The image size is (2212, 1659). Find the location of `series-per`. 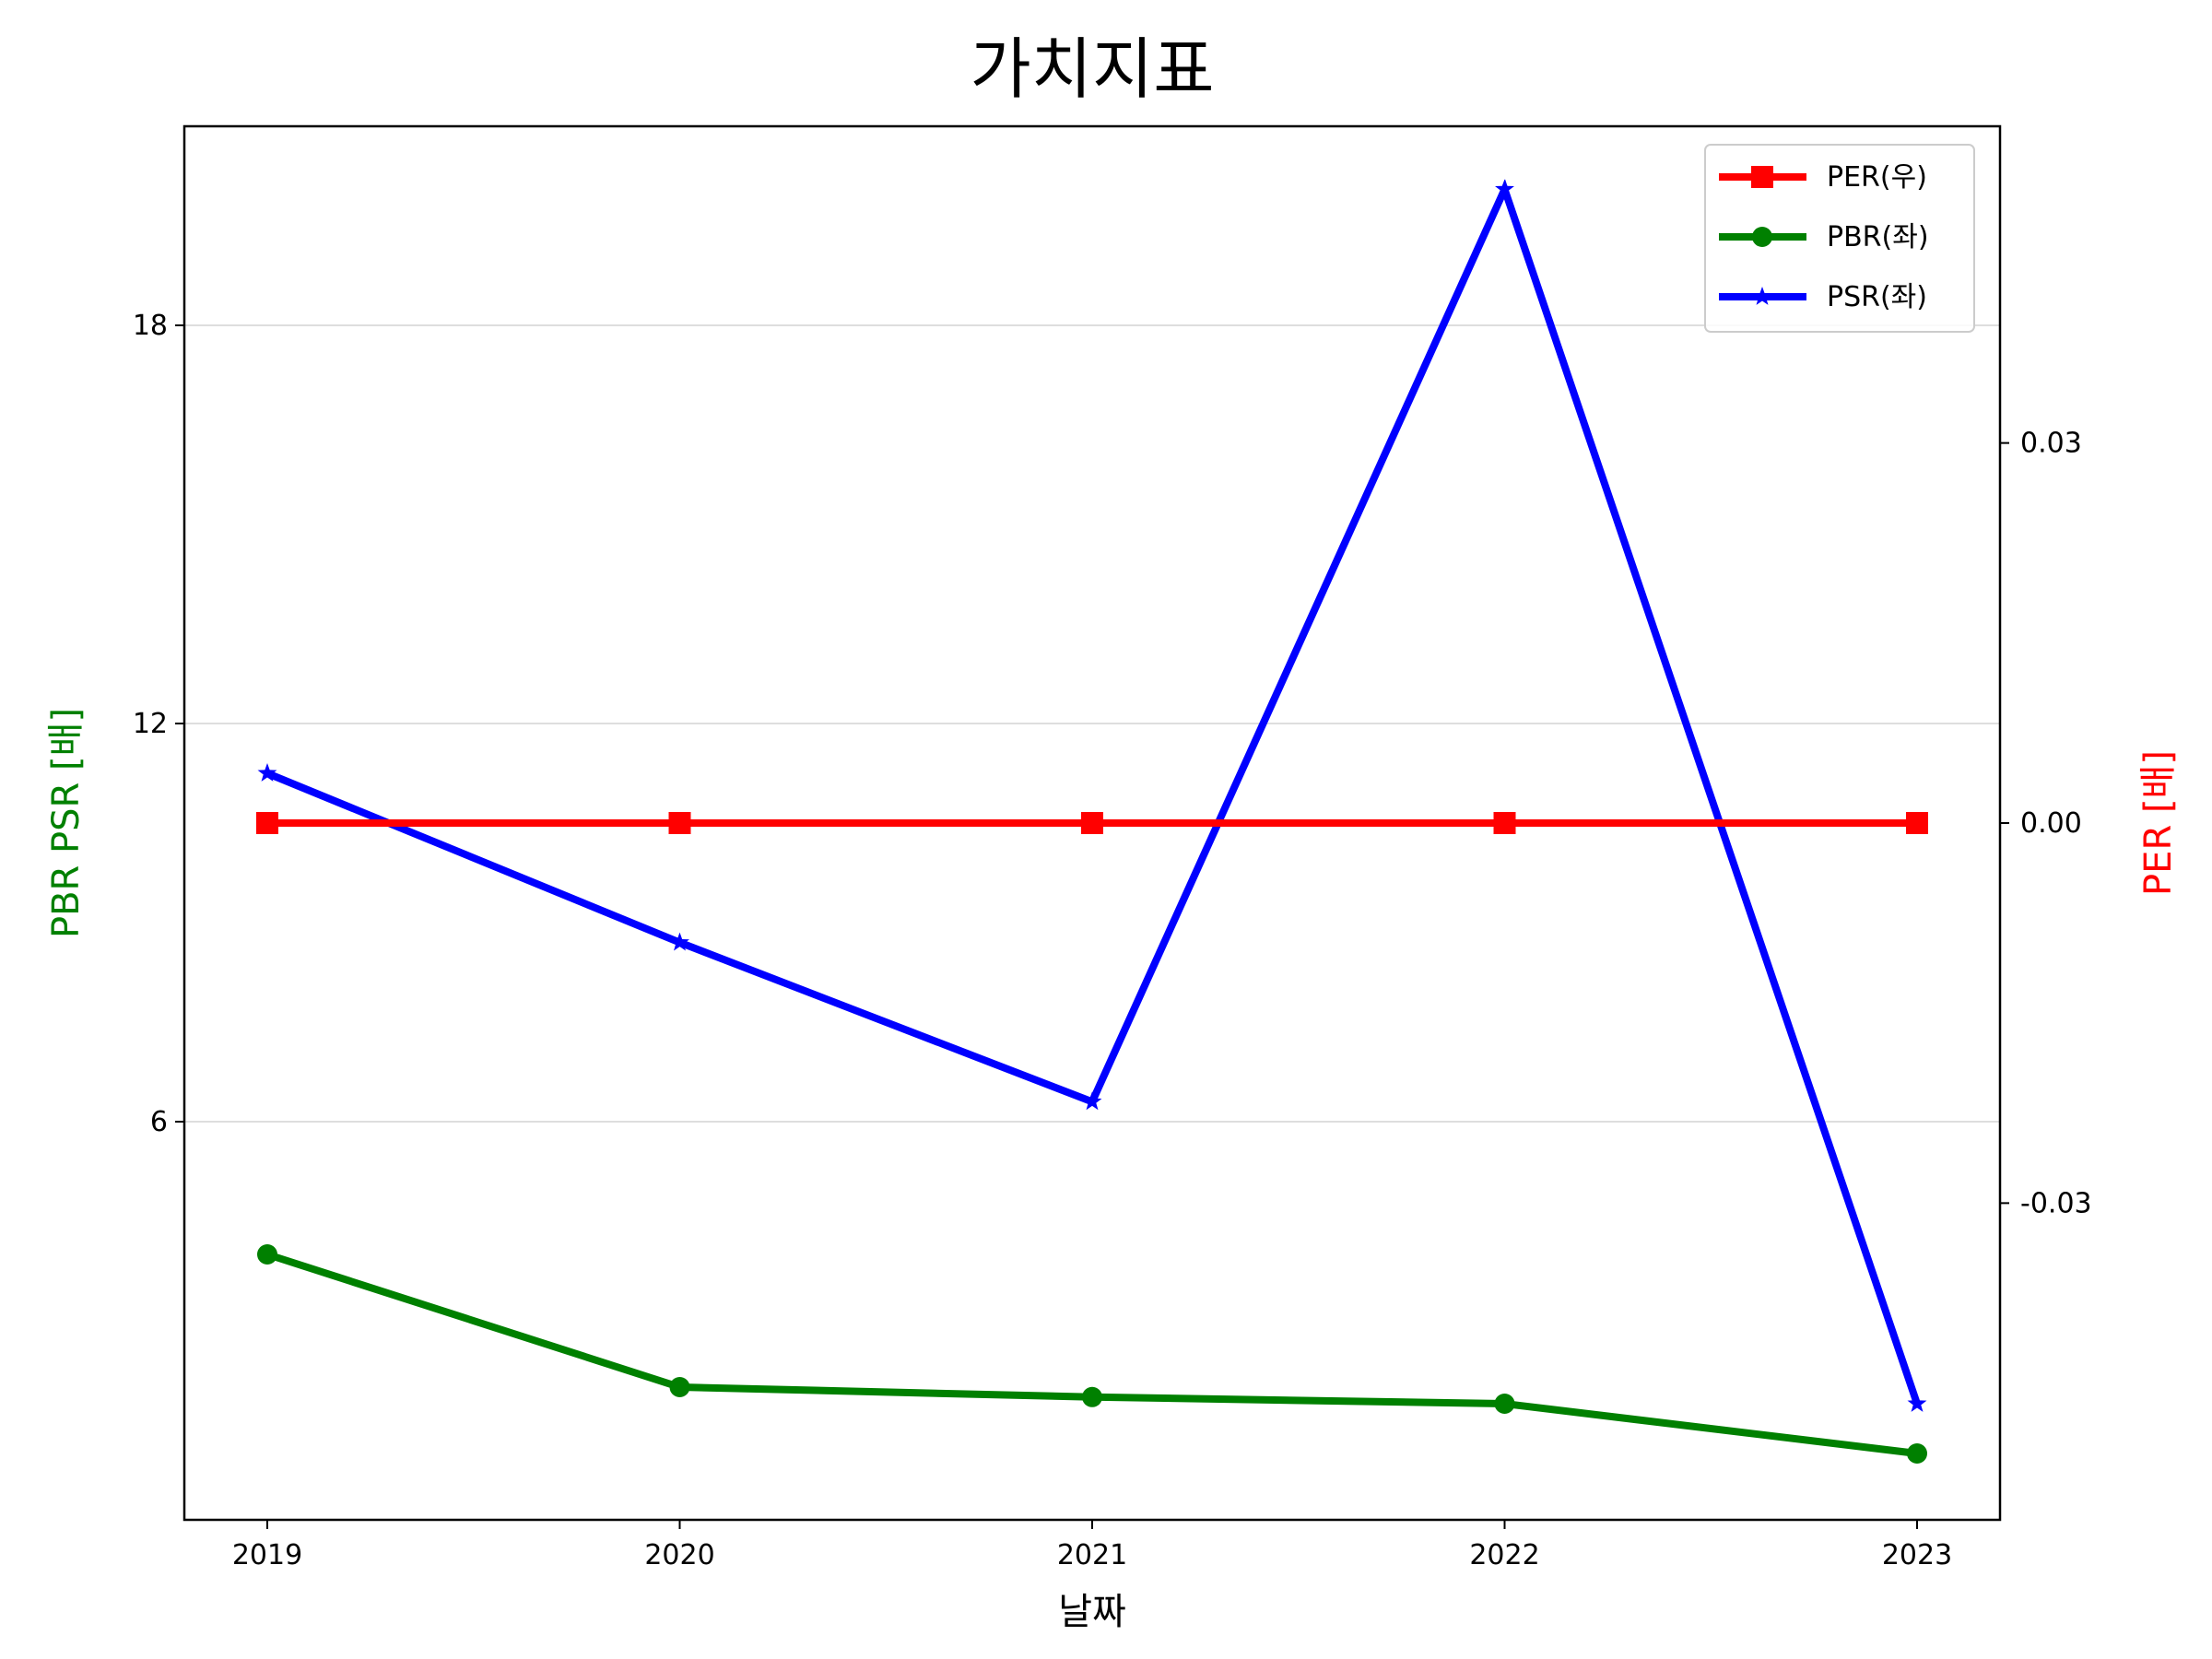

series-per is located at coordinates (1092, 823).